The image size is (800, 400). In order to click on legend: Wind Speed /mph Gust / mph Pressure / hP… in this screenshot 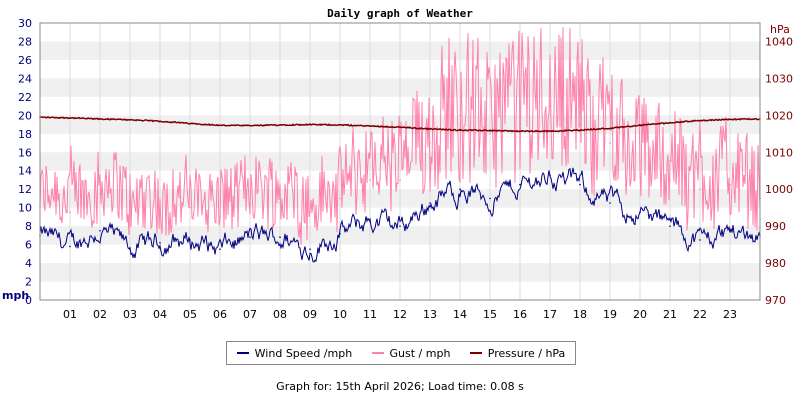, I will do `click(401, 353)`.